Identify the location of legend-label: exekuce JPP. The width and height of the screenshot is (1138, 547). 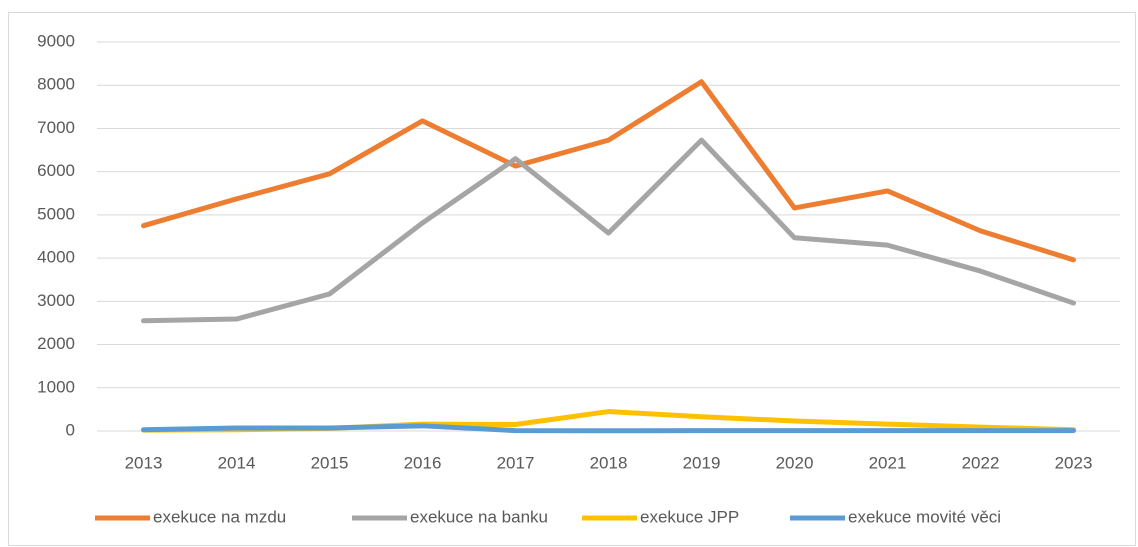
(689, 516).